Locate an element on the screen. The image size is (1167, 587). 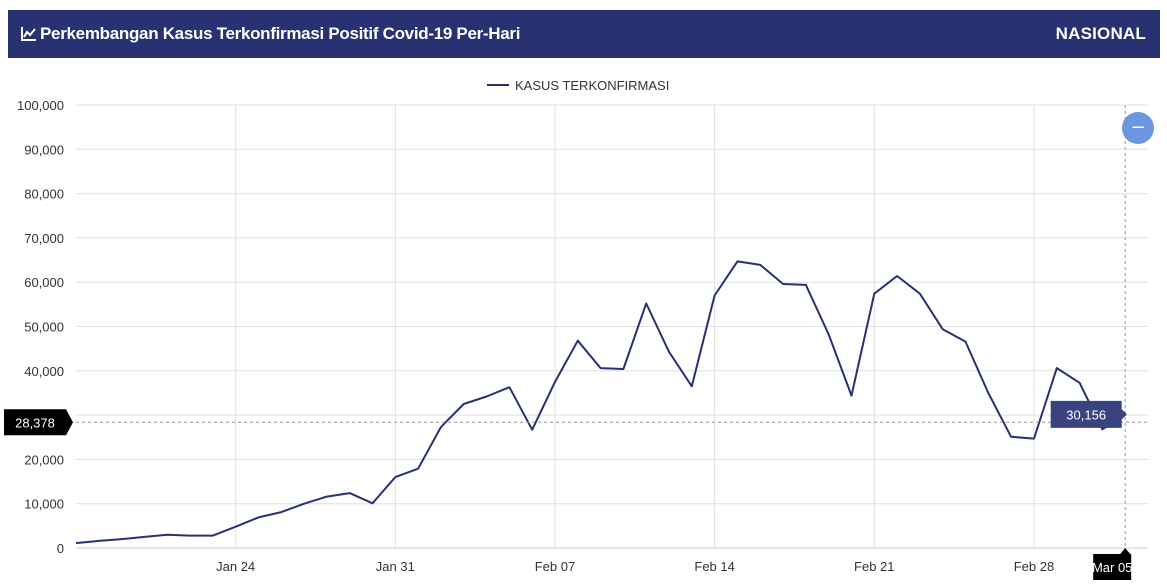
y-tick-label: 0 is located at coordinates (60, 548).